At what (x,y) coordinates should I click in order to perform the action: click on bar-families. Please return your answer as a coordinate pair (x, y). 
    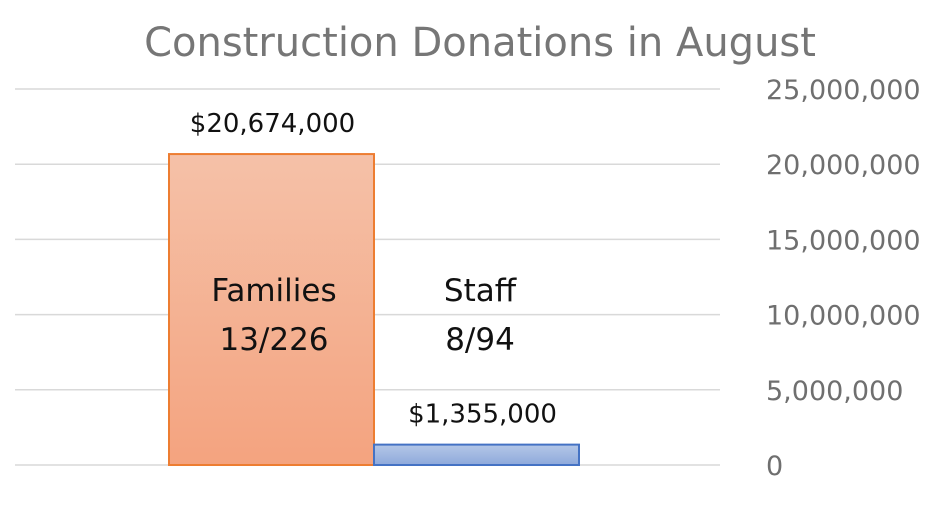
    Looking at the image, I should click on (271, 309).